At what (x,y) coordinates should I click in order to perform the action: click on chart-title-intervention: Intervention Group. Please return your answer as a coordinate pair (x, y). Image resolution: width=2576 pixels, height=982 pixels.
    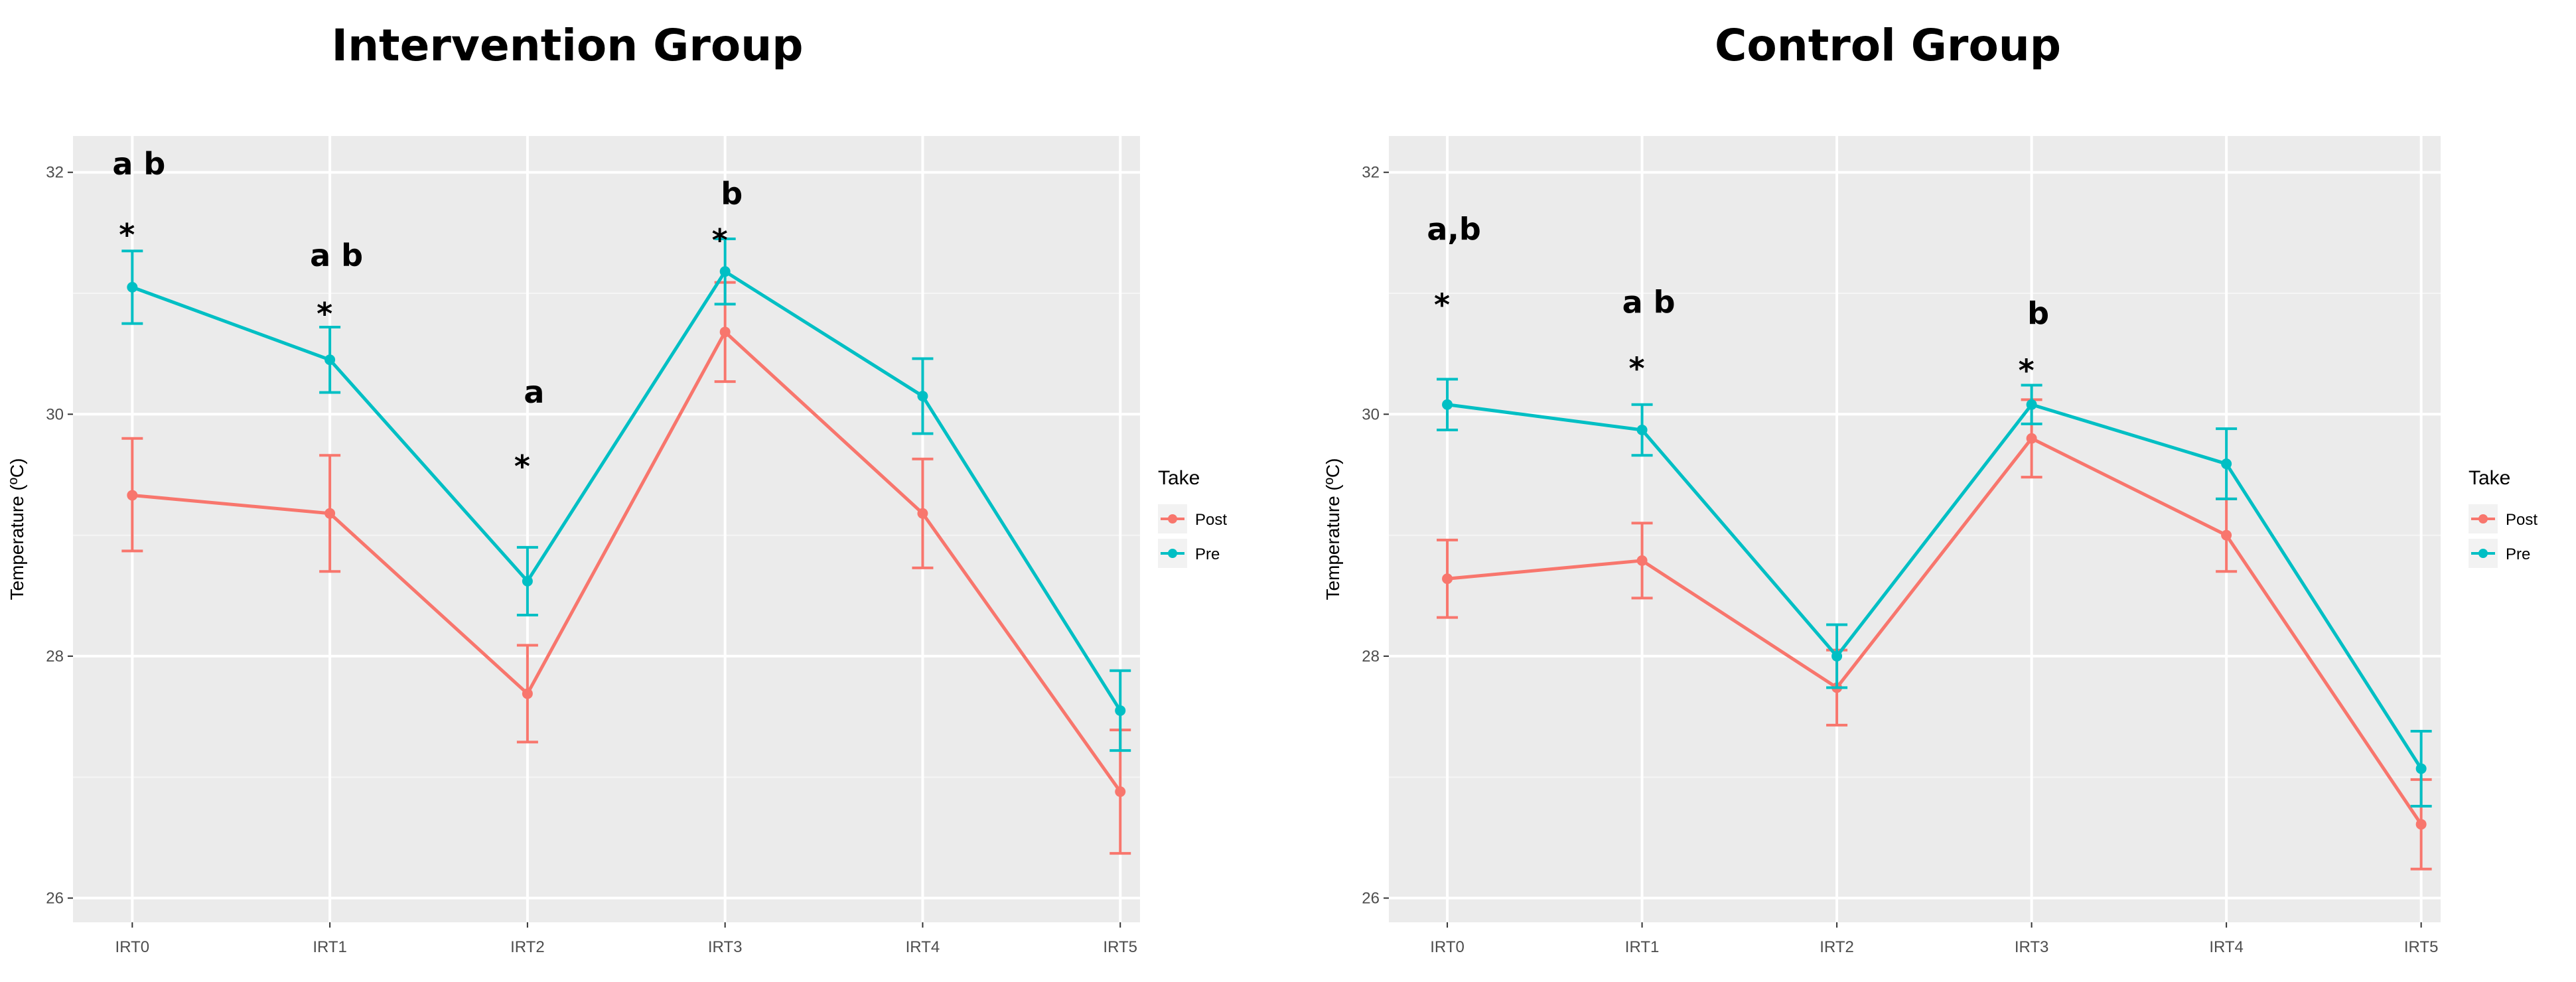
    Looking at the image, I should click on (567, 45).